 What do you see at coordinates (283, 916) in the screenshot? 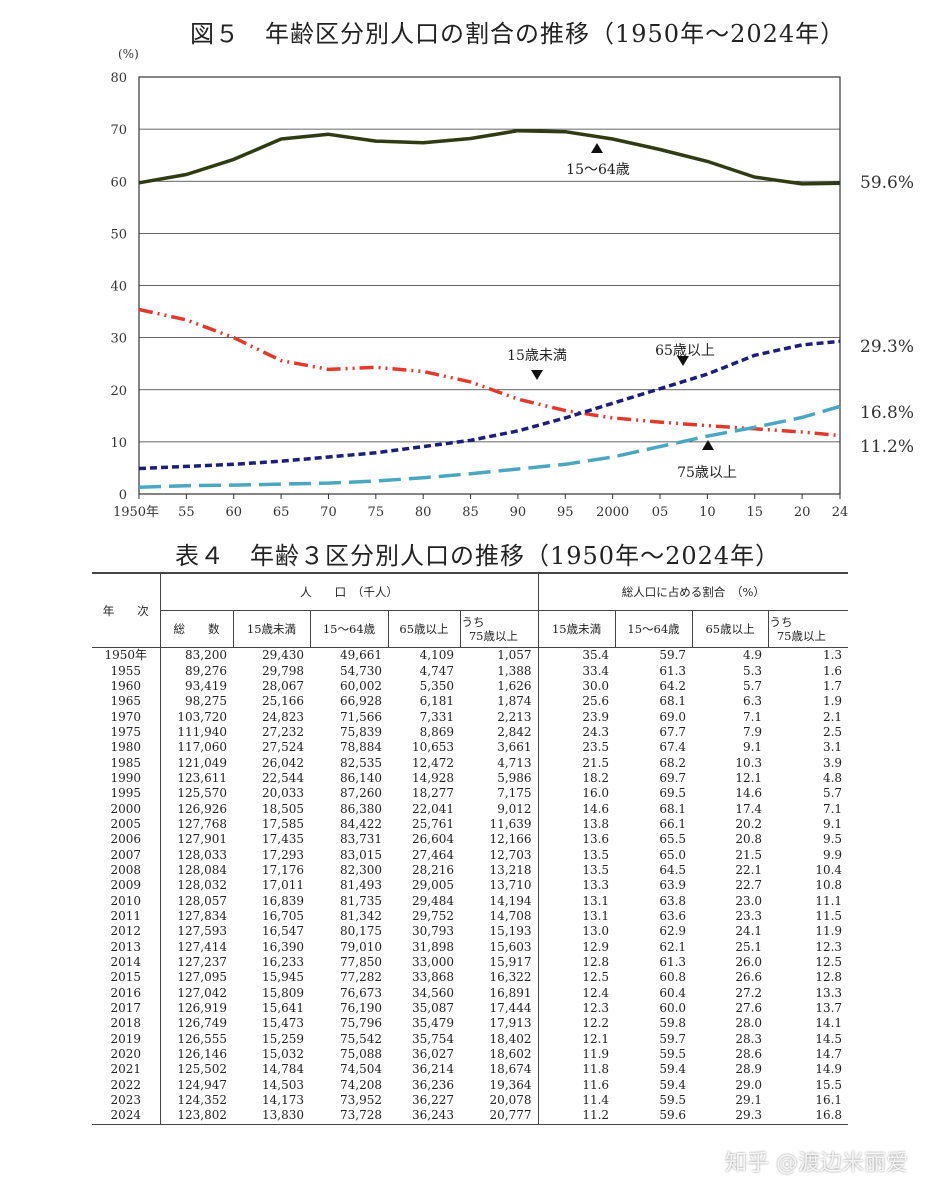
I see `value-cell: 16,705` at bounding box center [283, 916].